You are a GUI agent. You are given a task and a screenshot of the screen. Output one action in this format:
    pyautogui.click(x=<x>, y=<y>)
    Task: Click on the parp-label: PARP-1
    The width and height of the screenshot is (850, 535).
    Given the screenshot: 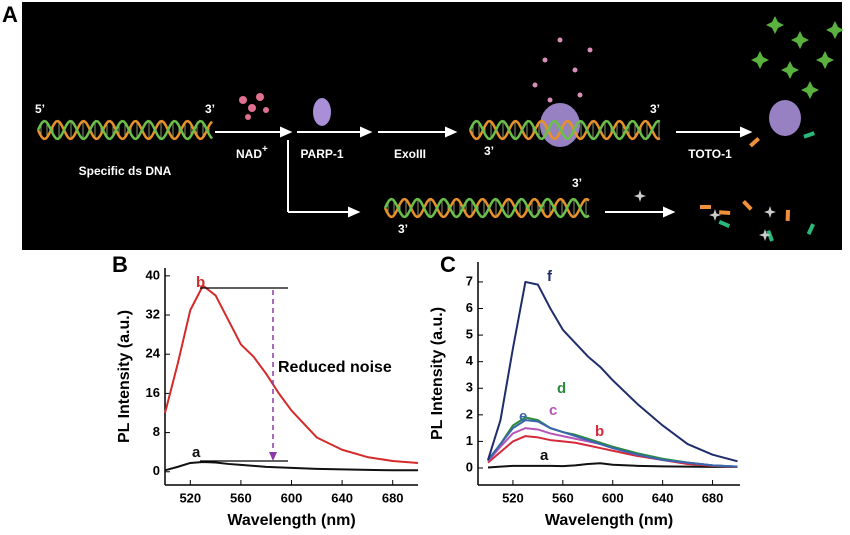 What is the action you would take?
    pyautogui.click(x=321, y=154)
    